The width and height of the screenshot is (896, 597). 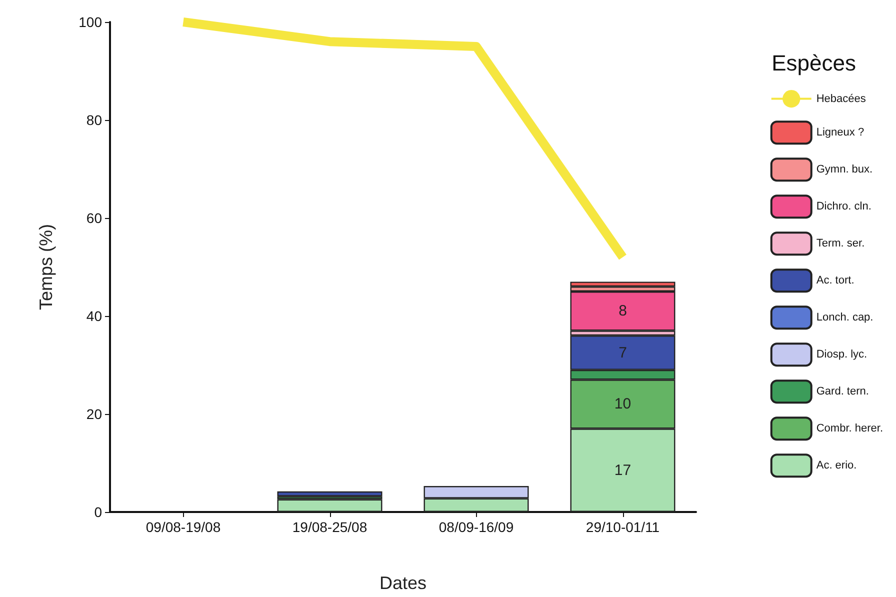 What do you see at coordinates (476, 527) in the screenshot?
I see `x-tick-label: 08/09-16/09` at bounding box center [476, 527].